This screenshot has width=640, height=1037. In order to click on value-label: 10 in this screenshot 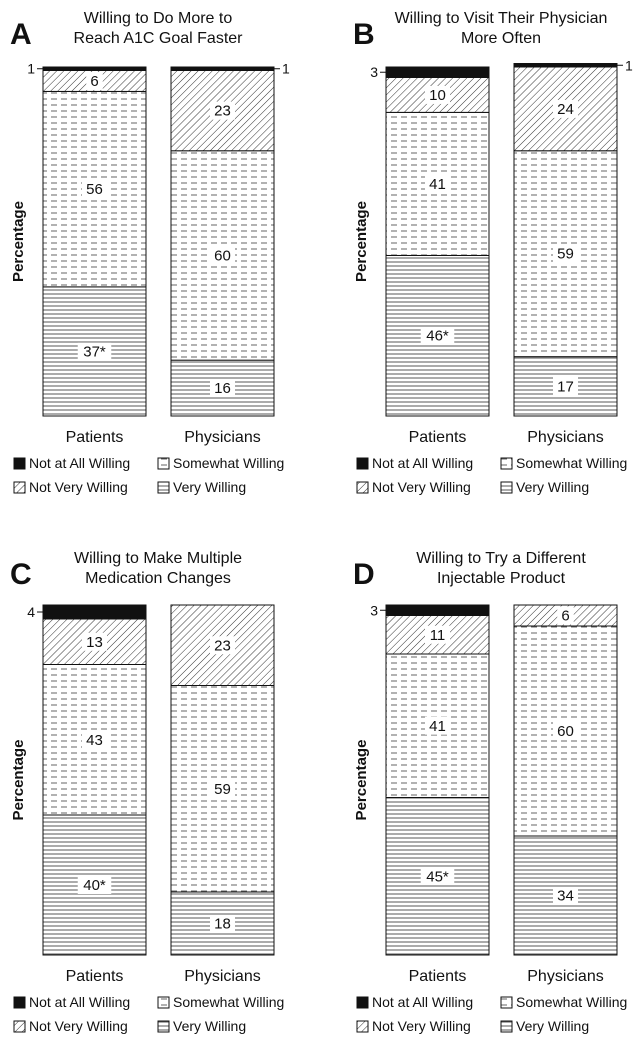, I will do `click(437, 95)`.